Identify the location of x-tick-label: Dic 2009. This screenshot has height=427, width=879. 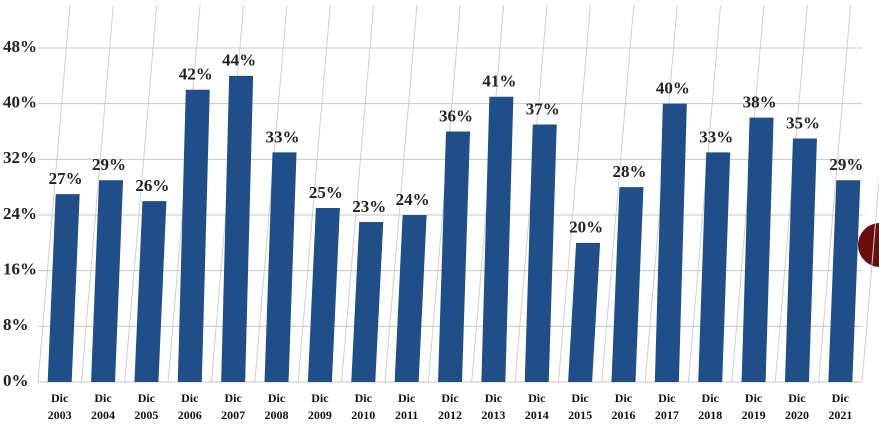
(319, 406).